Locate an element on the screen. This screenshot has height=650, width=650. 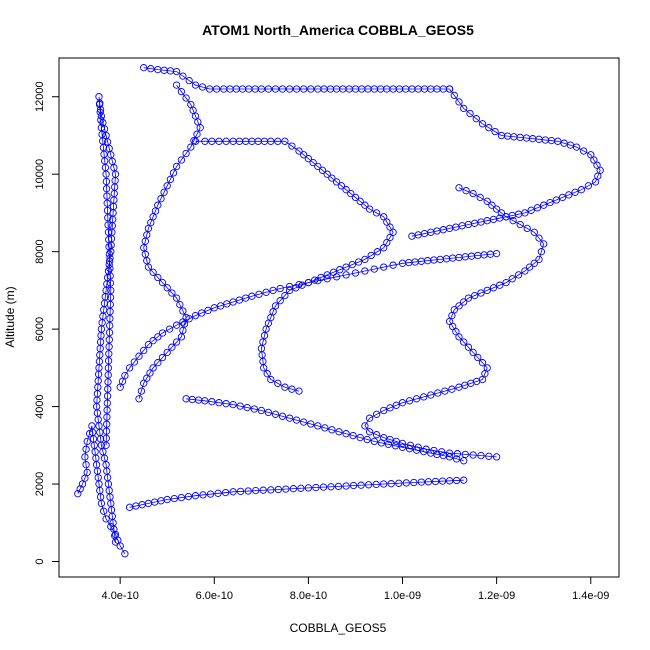
series-line is located at coordinates (506, 162).